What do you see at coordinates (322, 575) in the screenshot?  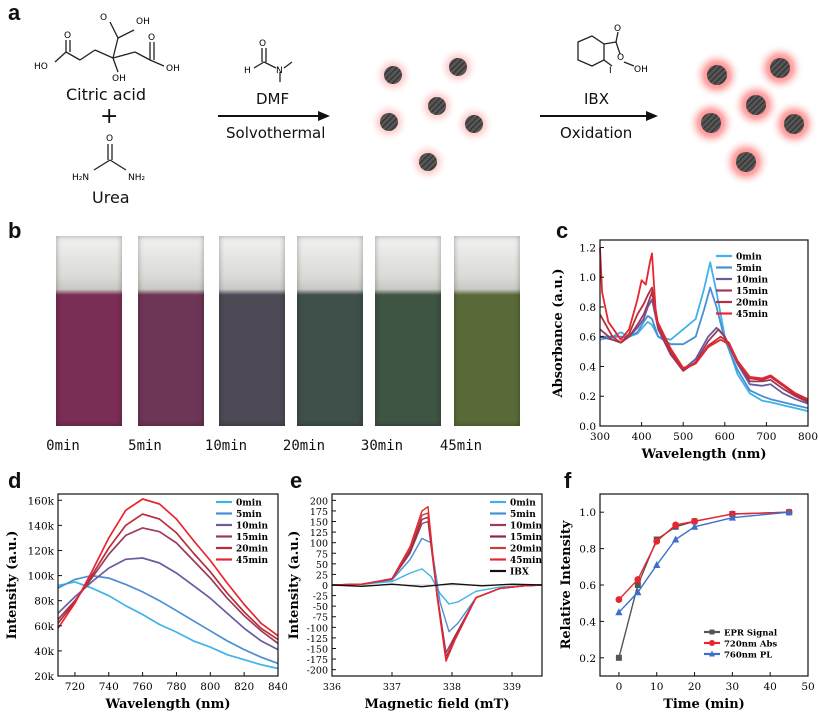 I see `y-tick-label: 25` at bounding box center [322, 575].